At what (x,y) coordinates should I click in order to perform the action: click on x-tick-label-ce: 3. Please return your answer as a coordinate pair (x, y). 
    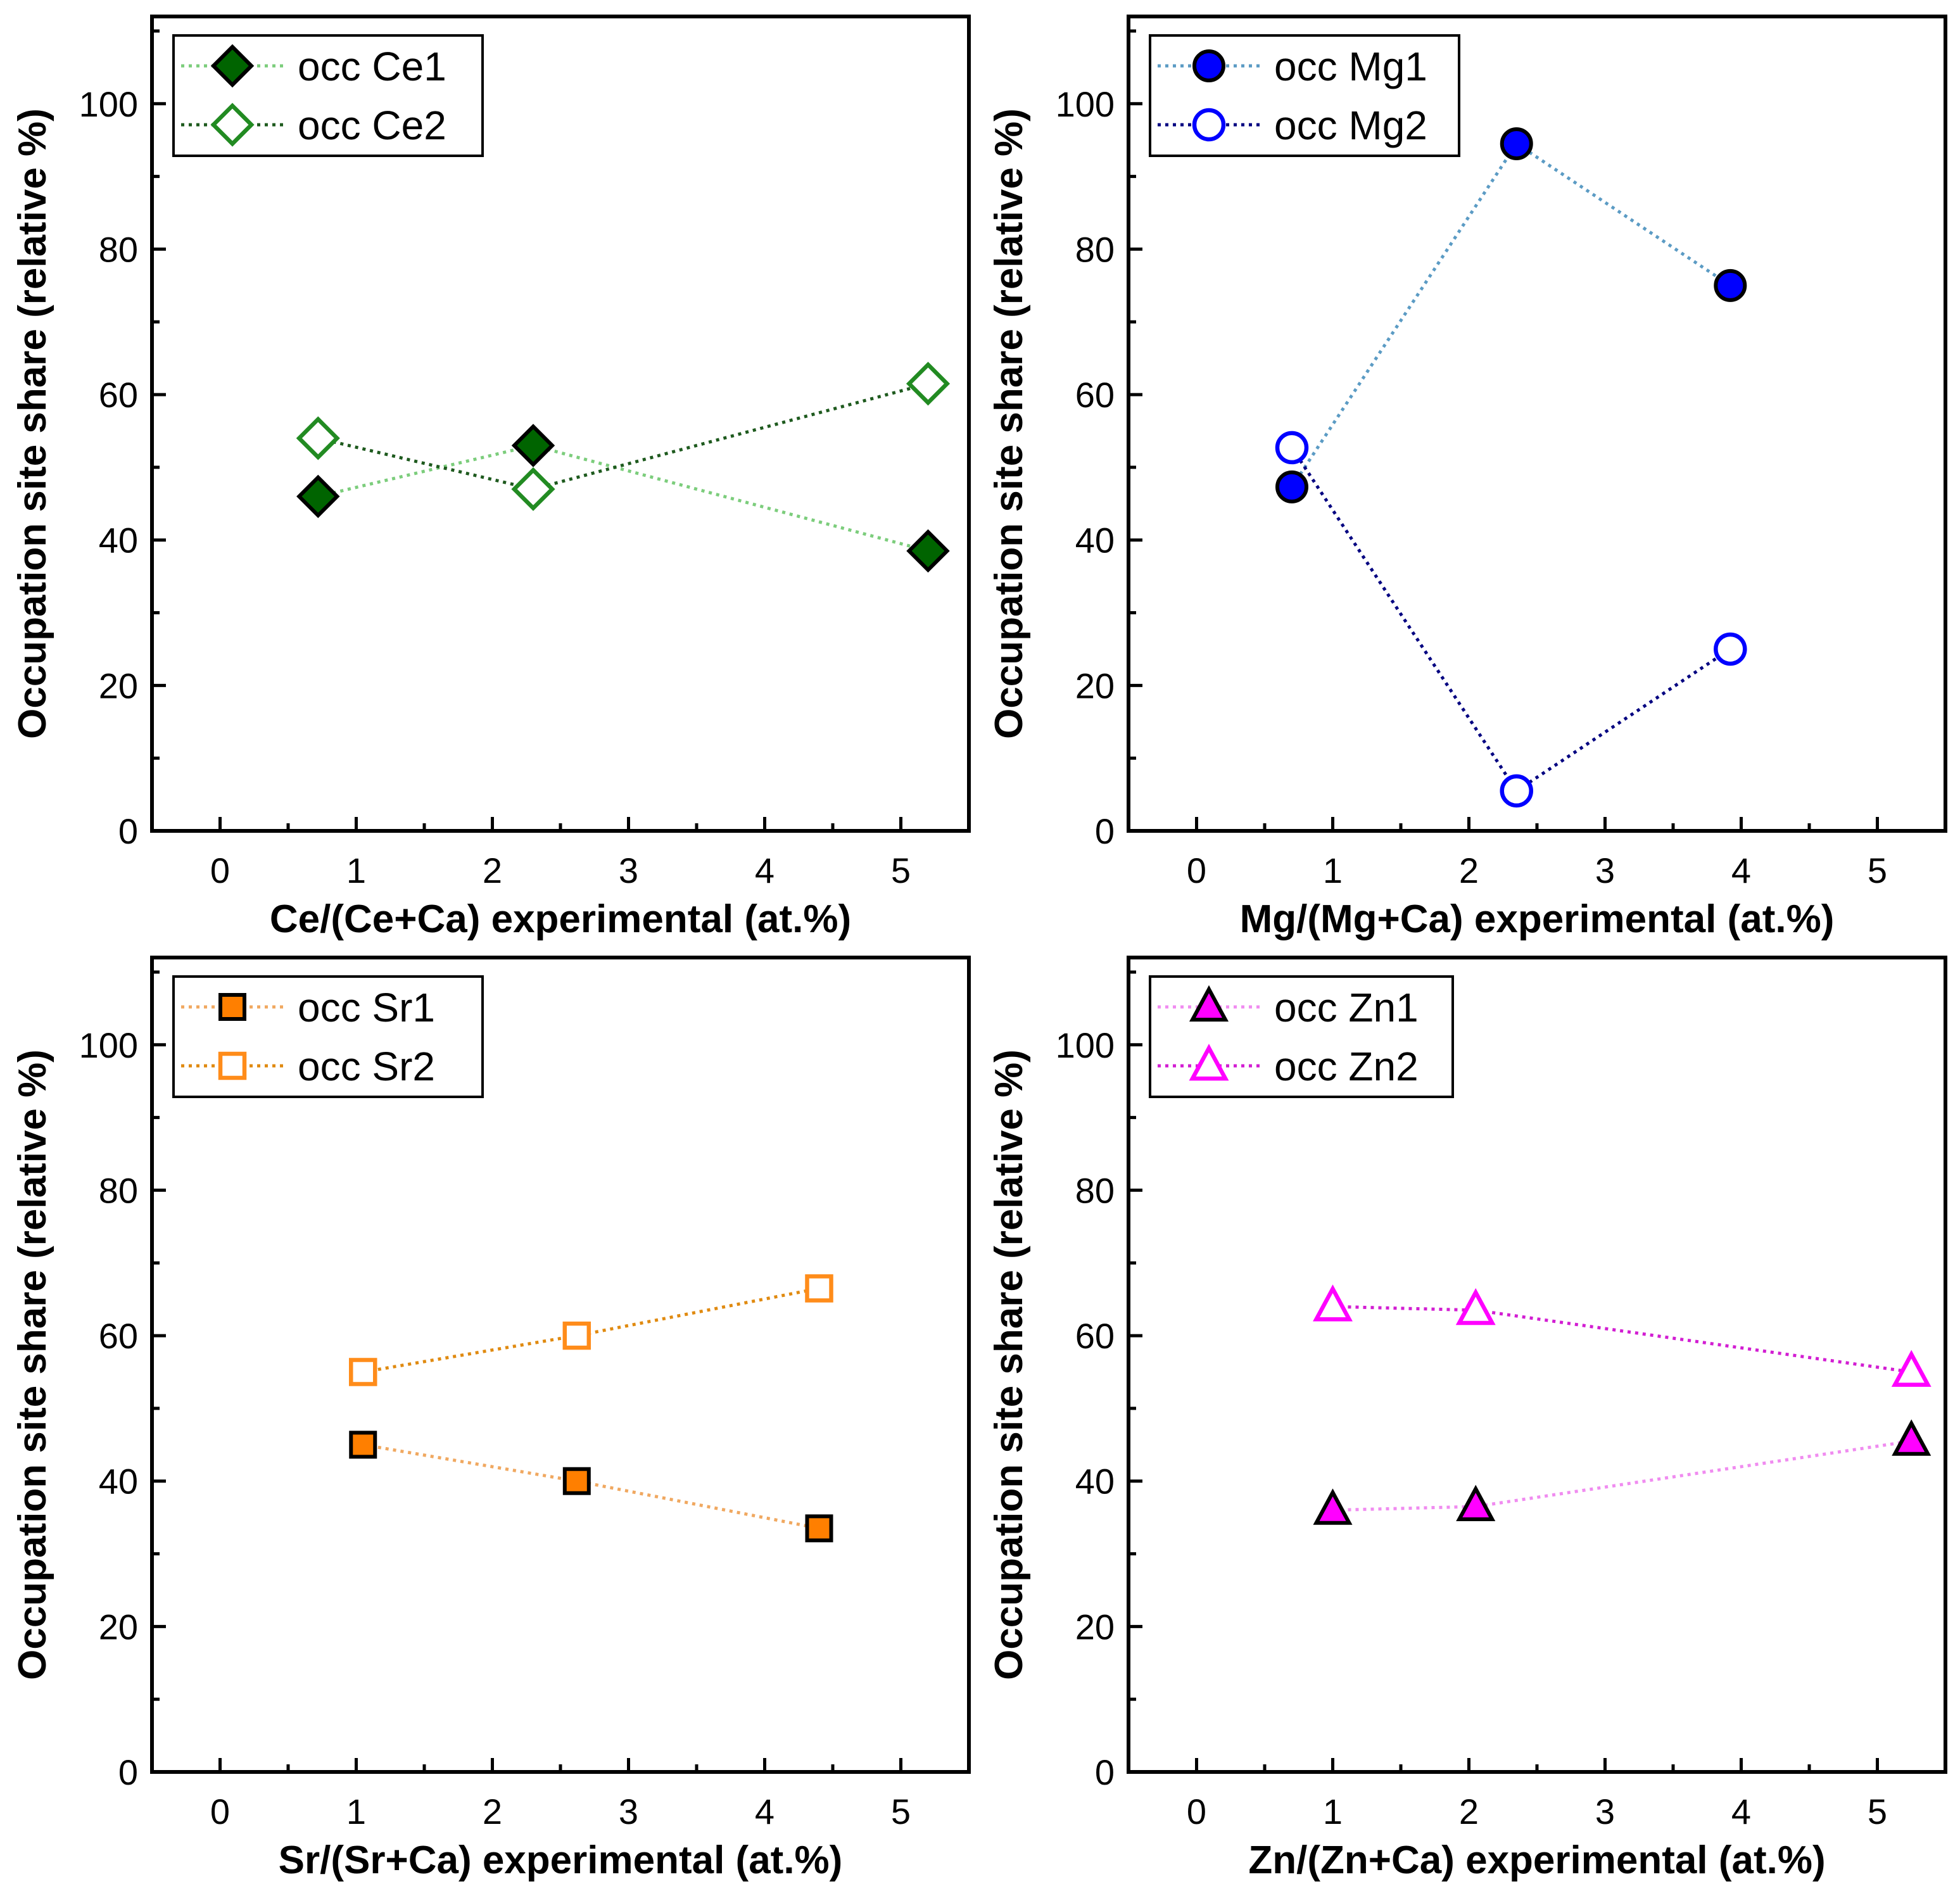
    Looking at the image, I should click on (629, 870).